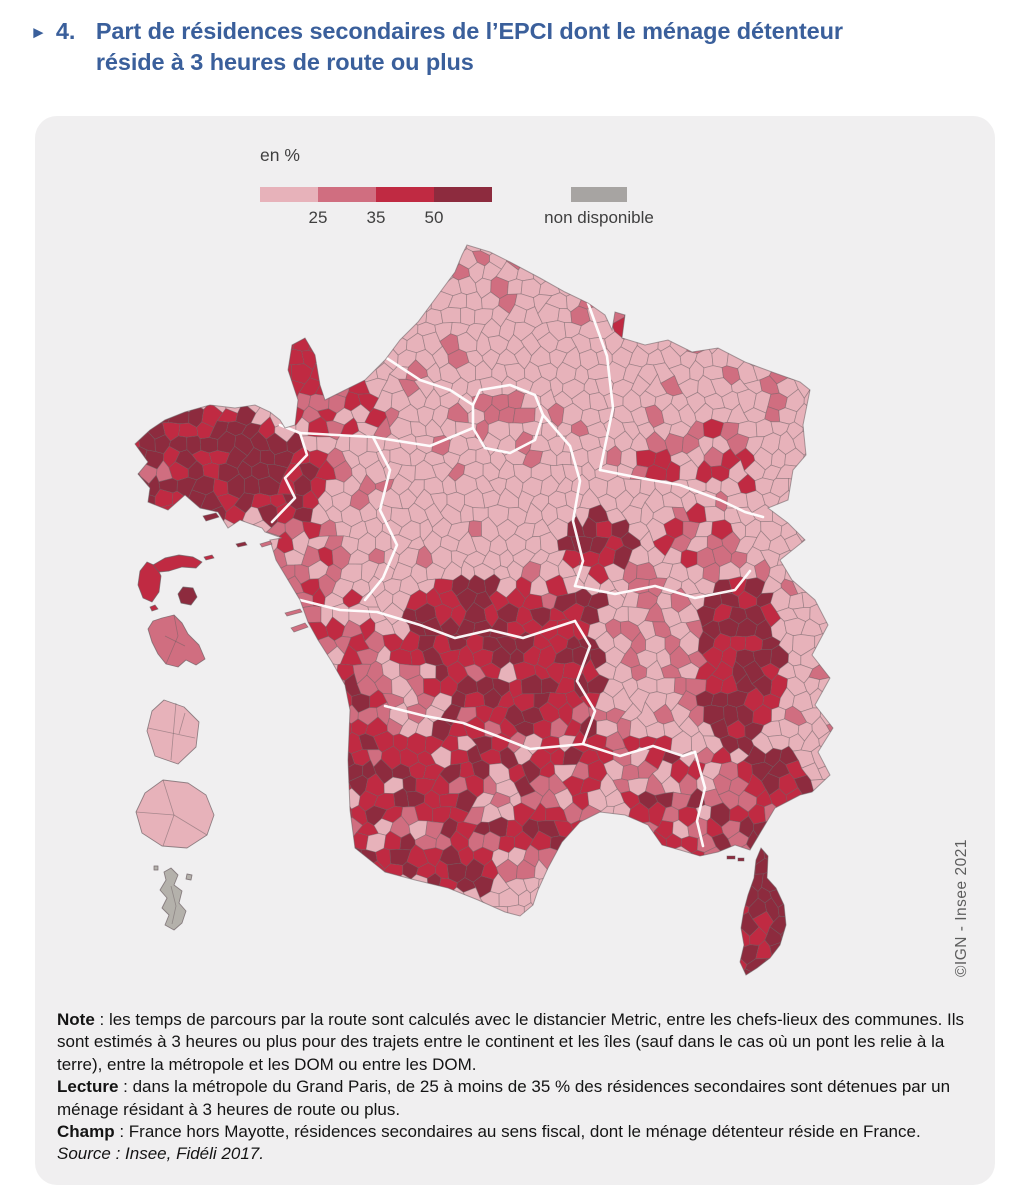 The width and height of the screenshot is (1028, 1200). What do you see at coordinates (160, 1154) in the screenshot?
I see `source-line: Source : Insee, Fidéli 2017.` at bounding box center [160, 1154].